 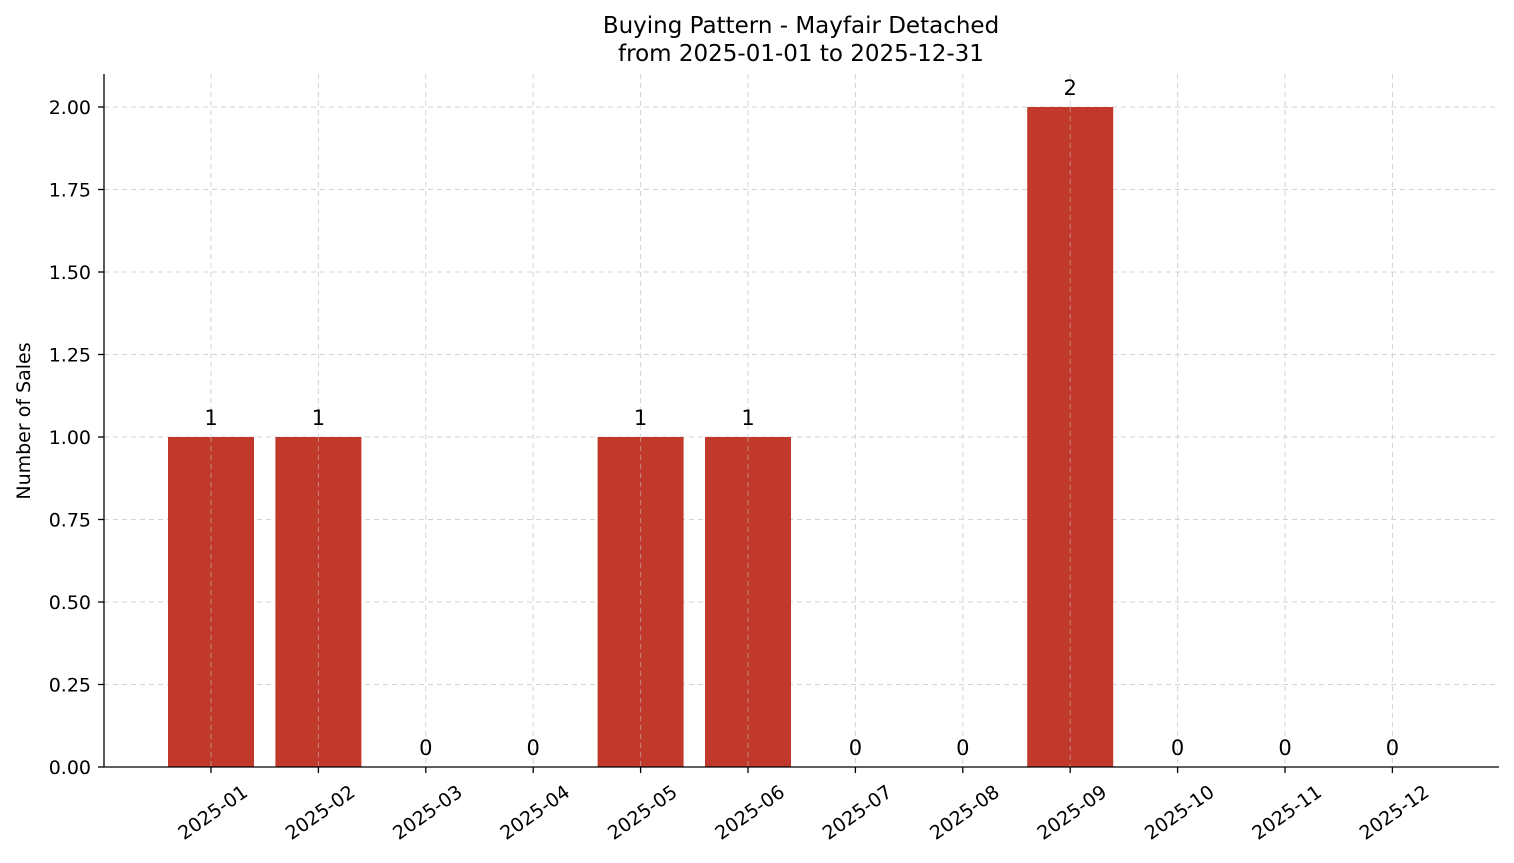 I want to click on y-tick-label: 2.00, so click(x=70, y=108).